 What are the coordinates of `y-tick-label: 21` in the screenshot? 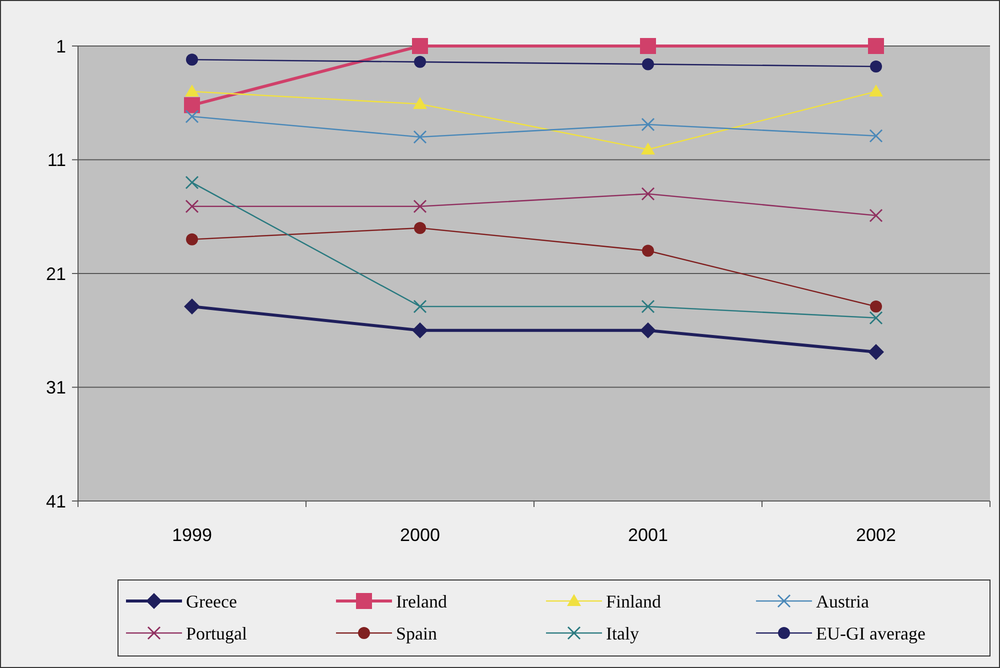 It's located at (56, 274).